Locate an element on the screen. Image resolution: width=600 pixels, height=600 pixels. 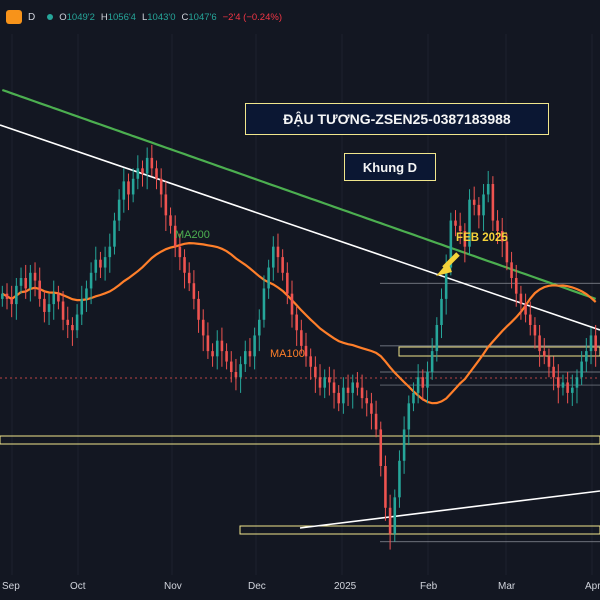
timeframe-box: Khung D is located at coordinates (390, 167).